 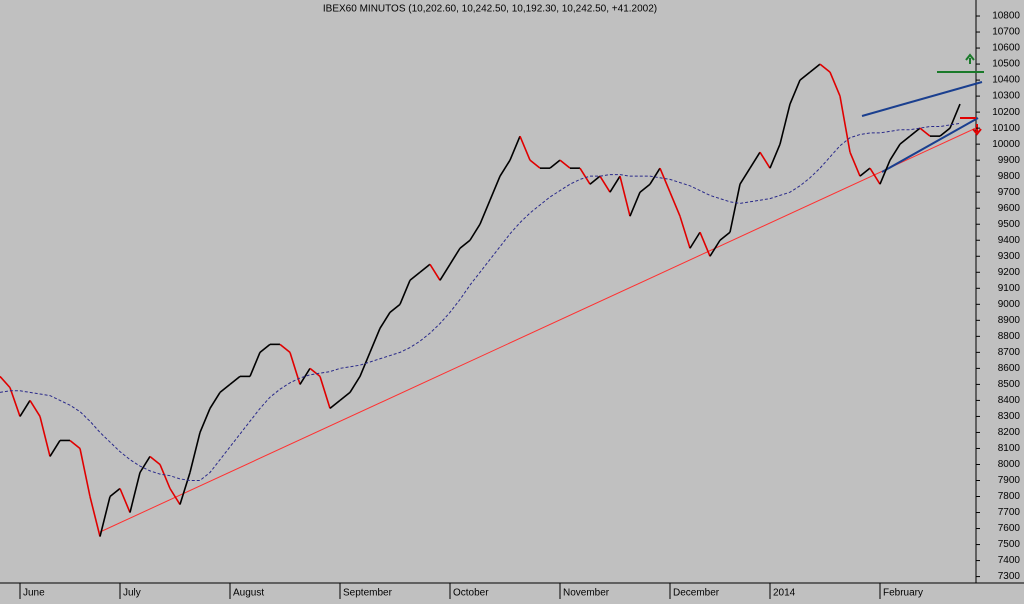 I want to click on x-tick-label: 2014, so click(x=784, y=593).